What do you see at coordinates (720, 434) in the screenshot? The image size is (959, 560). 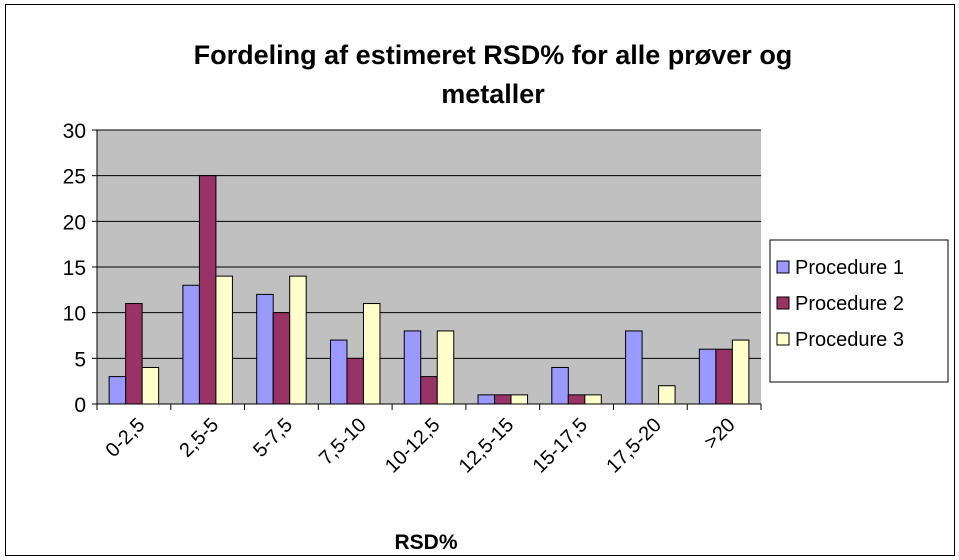 I see `x-tick-label: >20` at bounding box center [720, 434].